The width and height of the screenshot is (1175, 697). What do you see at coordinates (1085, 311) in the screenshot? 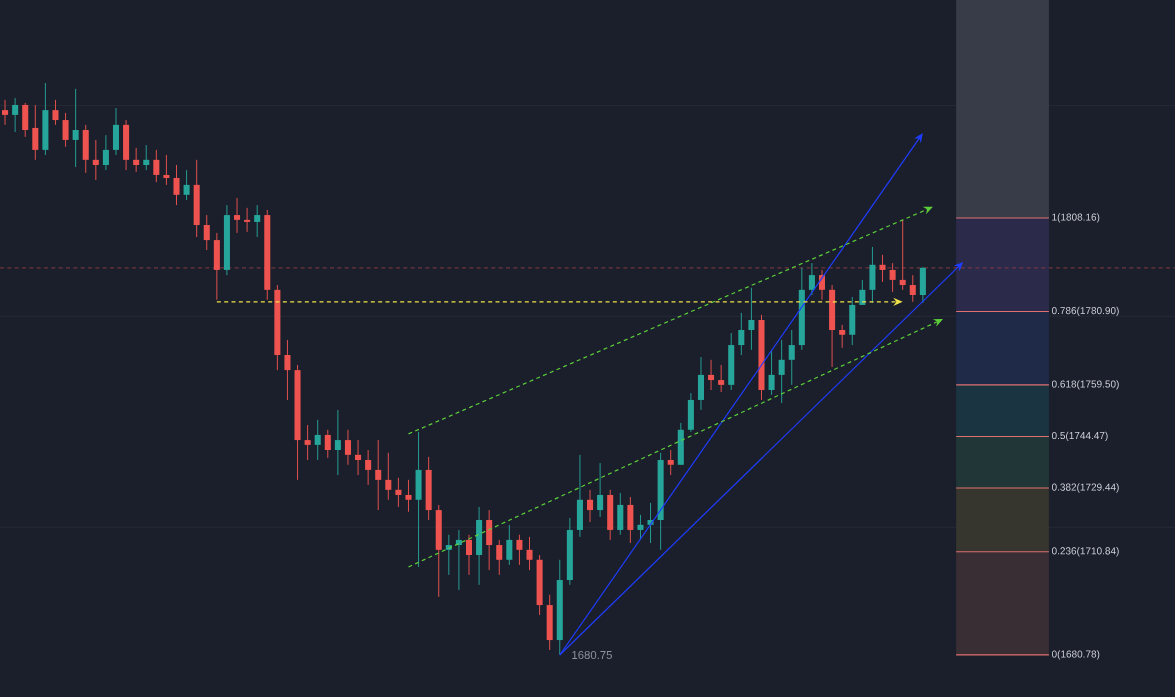
I see `ref-line-label: 0.786(1780.90)` at bounding box center [1085, 311].